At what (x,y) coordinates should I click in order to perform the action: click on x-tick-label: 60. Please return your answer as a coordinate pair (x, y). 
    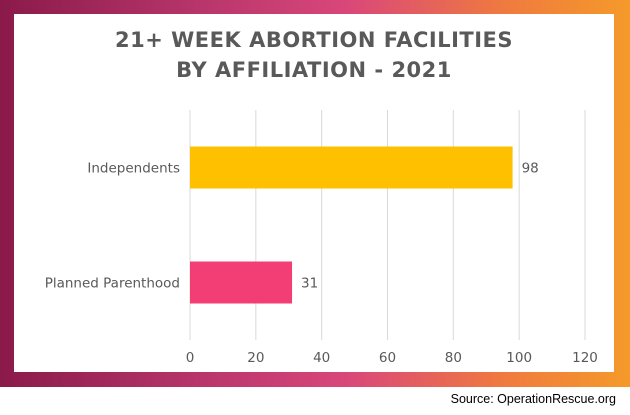
    Looking at the image, I should click on (387, 358).